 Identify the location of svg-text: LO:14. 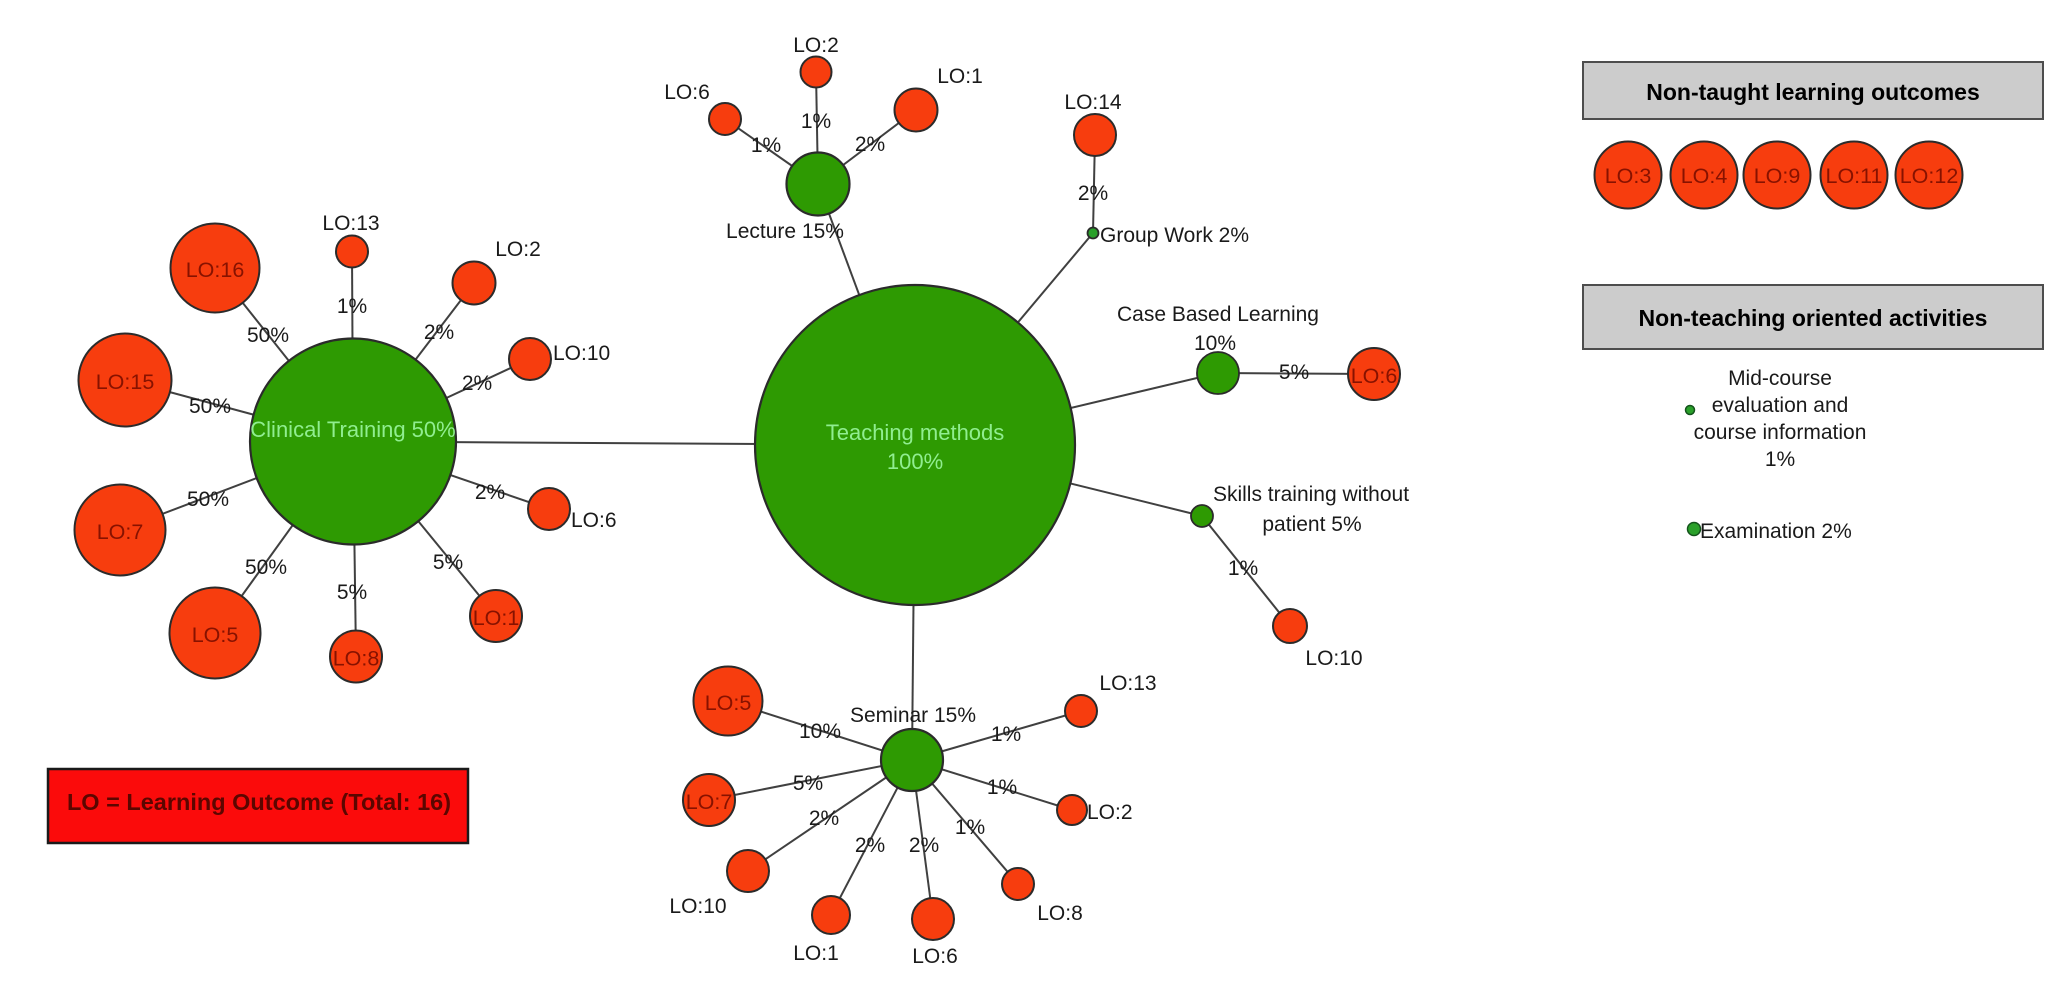
(1093, 102).